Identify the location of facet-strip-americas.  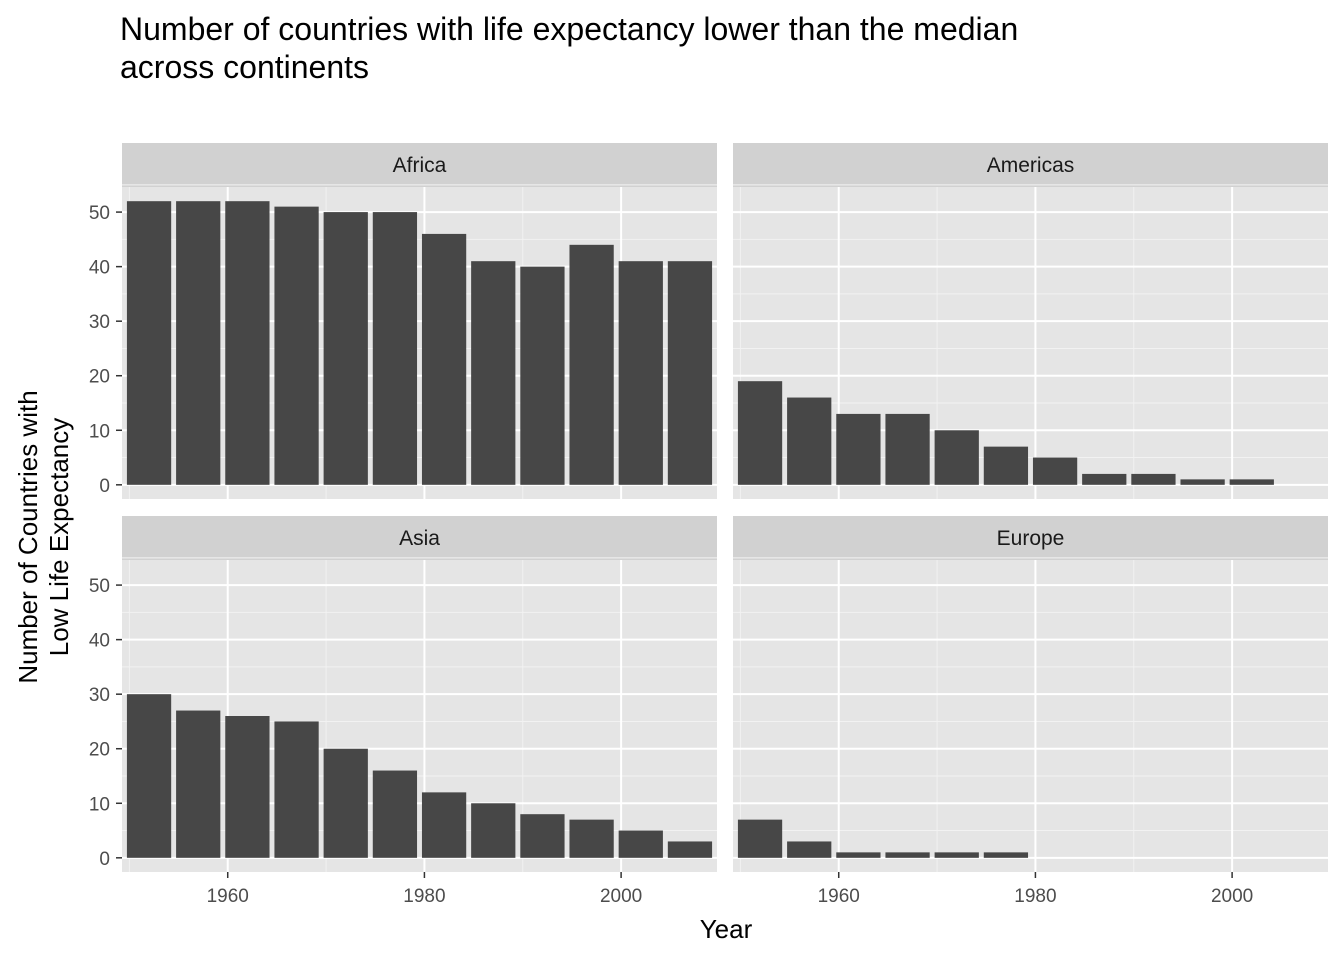
(1030, 165).